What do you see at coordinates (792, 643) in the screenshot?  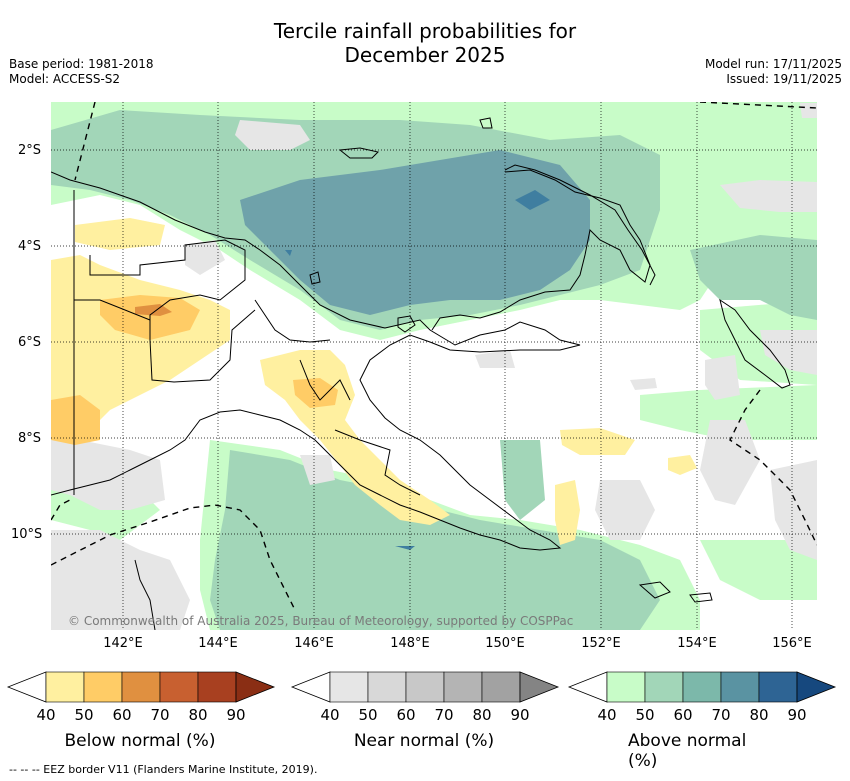 I see `lon-tick-156e: 156°E` at bounding box center [792, 643].